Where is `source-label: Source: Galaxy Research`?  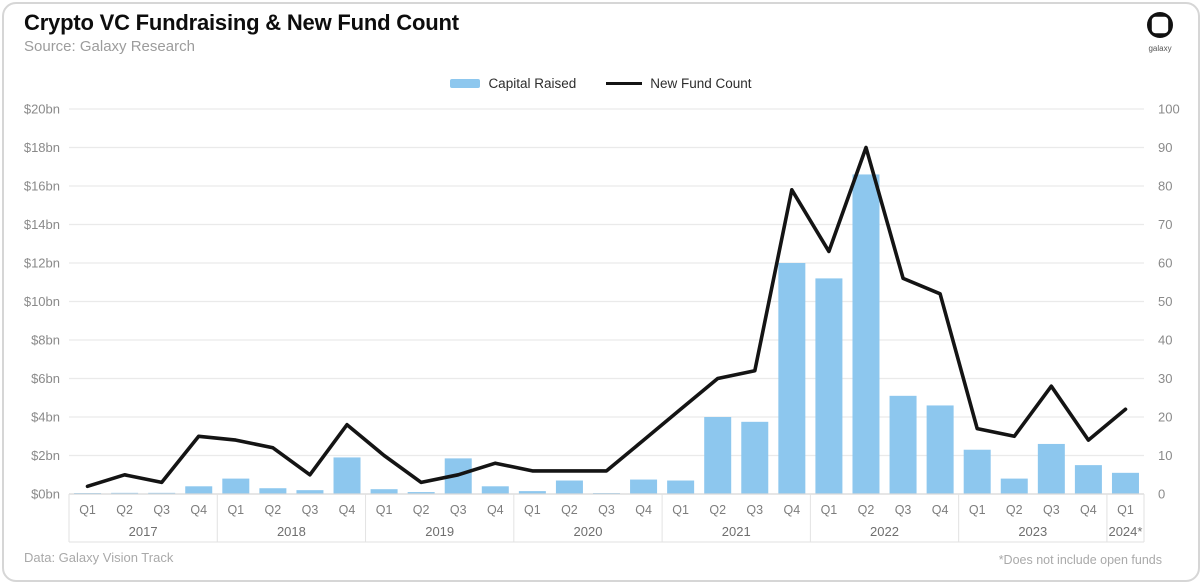 source-label: Source: Galaxy Research is located at coordinates (109, 46).